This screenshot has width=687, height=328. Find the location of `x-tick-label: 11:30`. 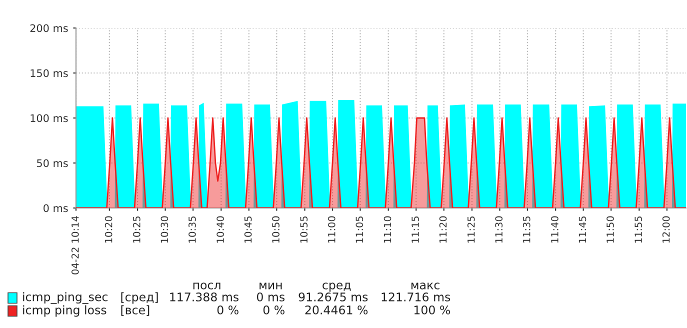

x-tick-label: 11:30 is located at coordinates (499, 229).